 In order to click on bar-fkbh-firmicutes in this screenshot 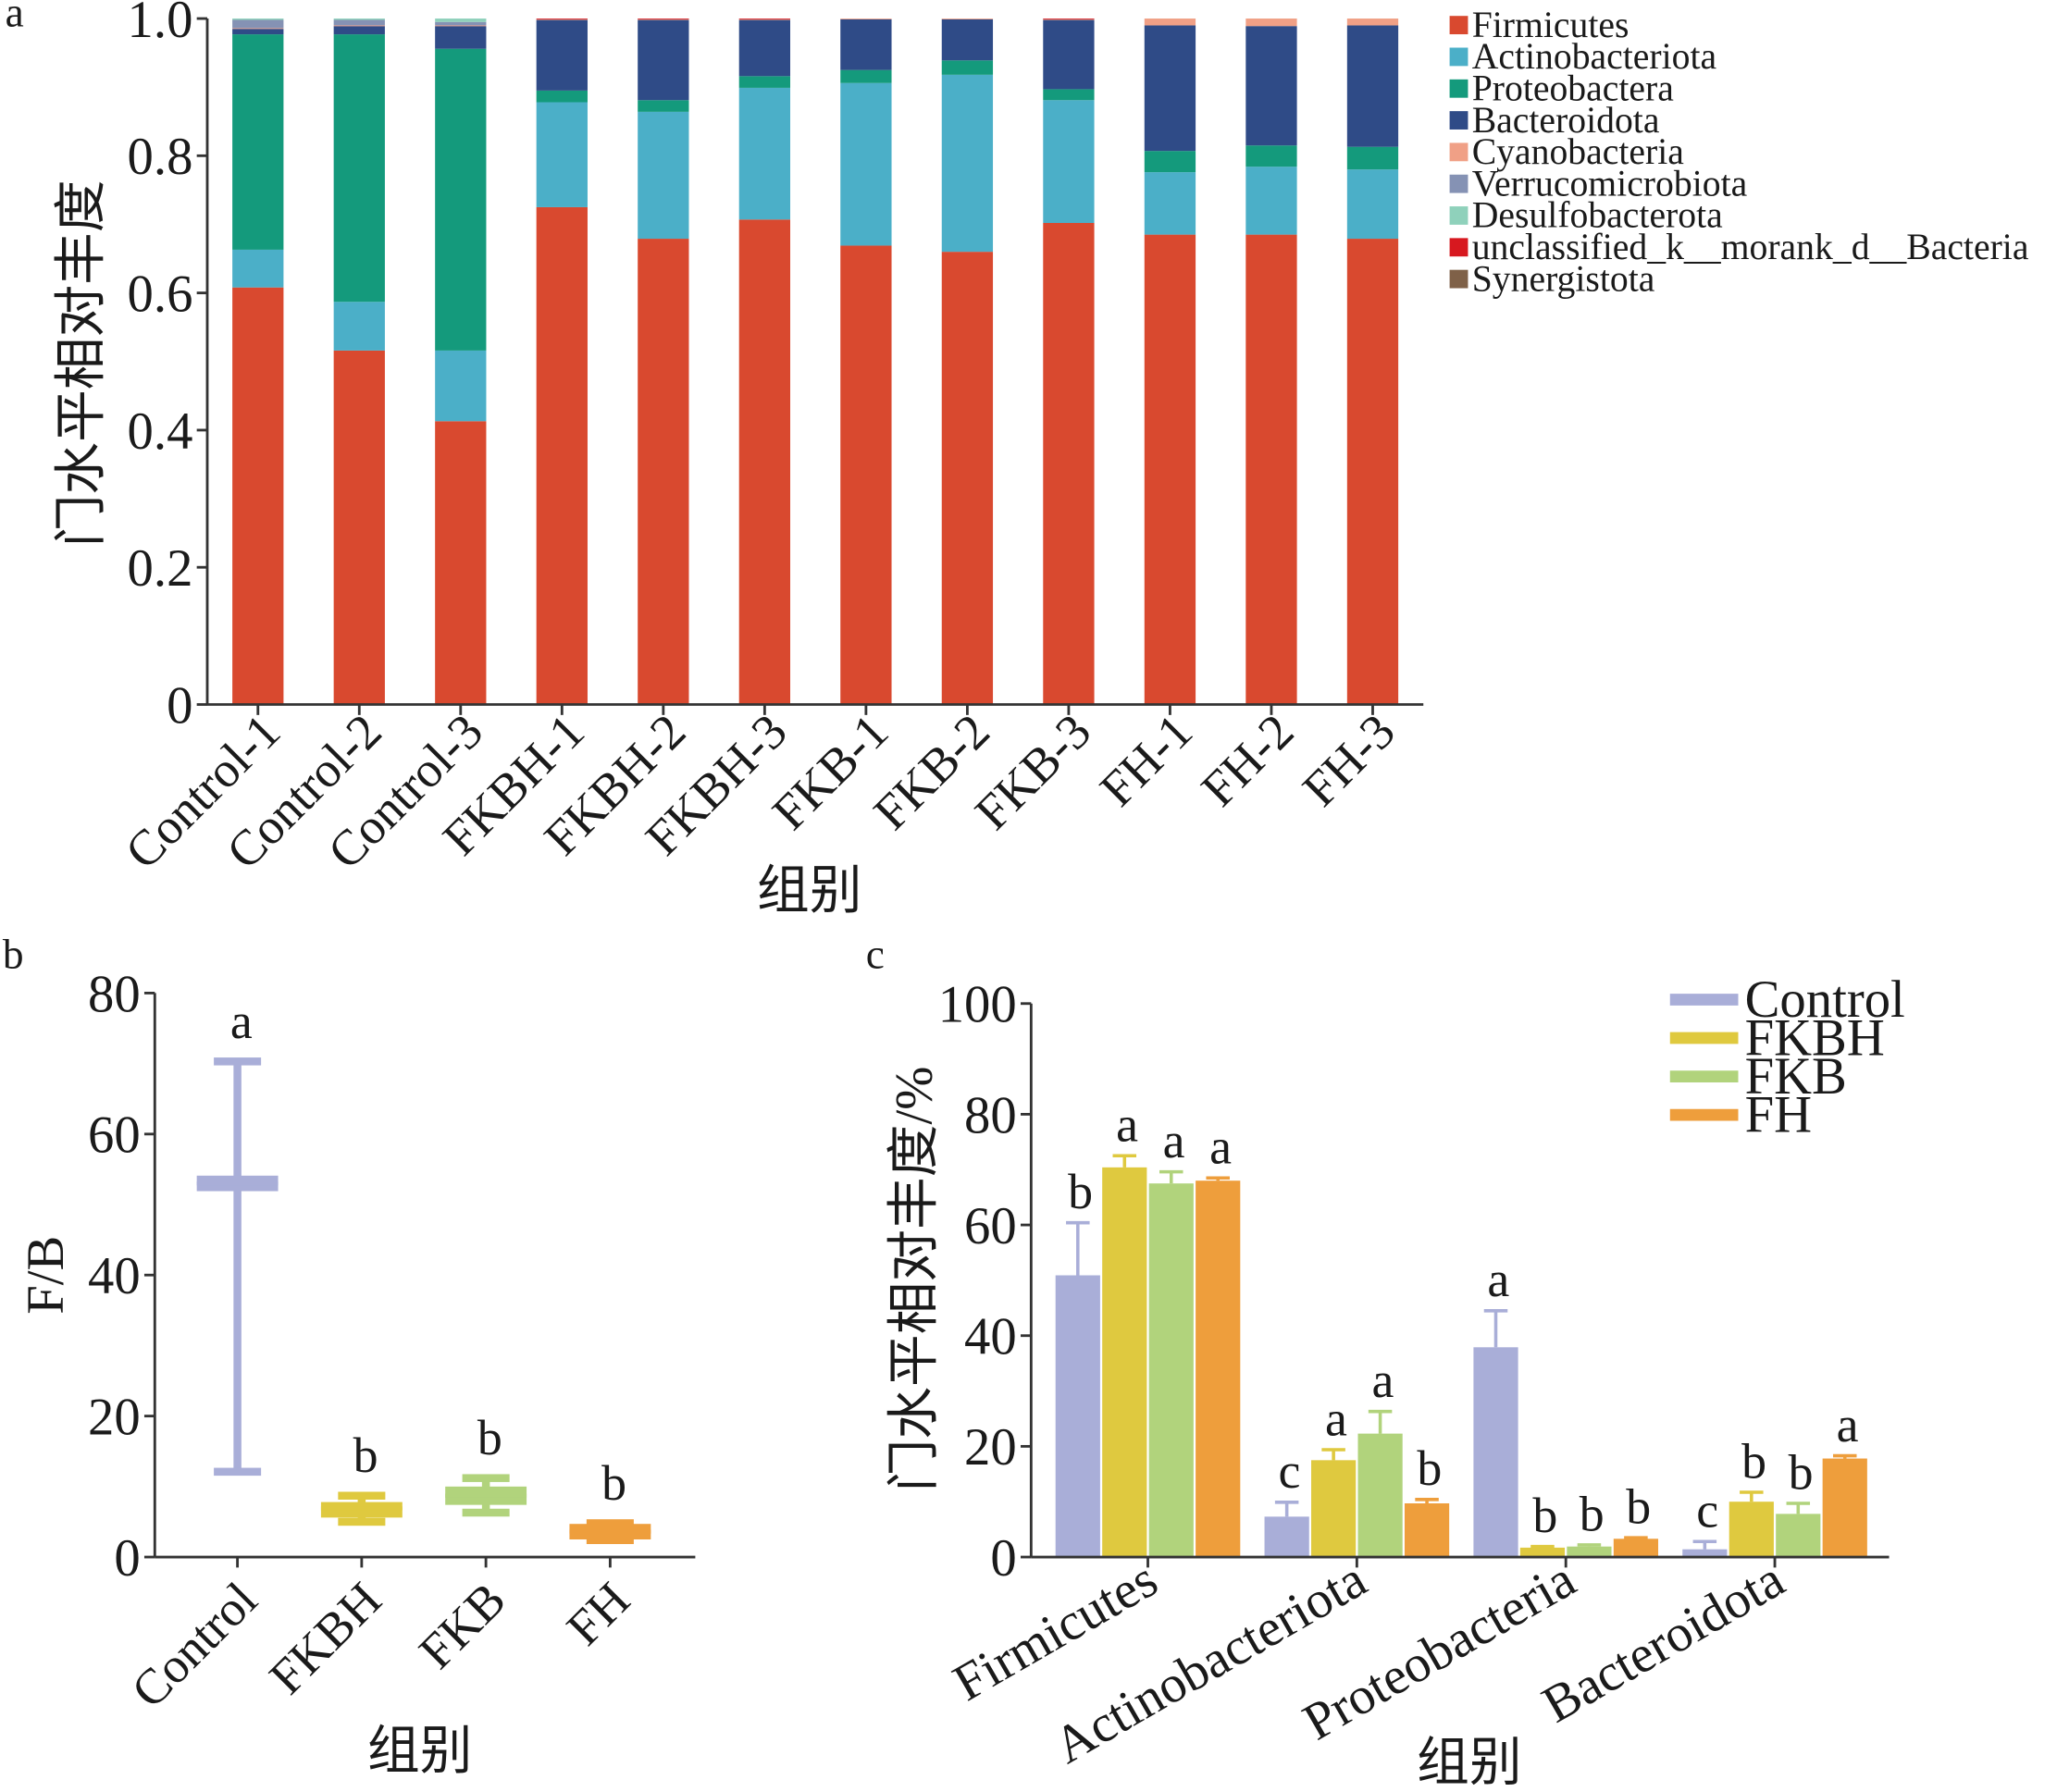, I will do `click(1124, 1363)`.